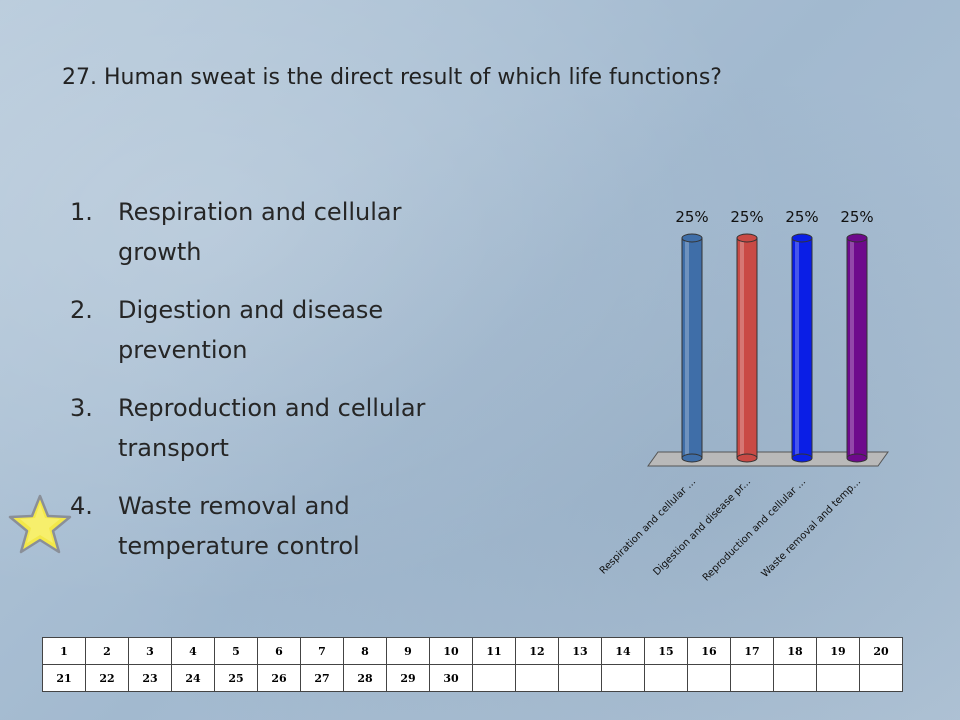 The width and height of the screenshot is (960, 720). Describe the element at coordinates (193, 651) in the screenshot. I see `grid-cell: 4` at that location.